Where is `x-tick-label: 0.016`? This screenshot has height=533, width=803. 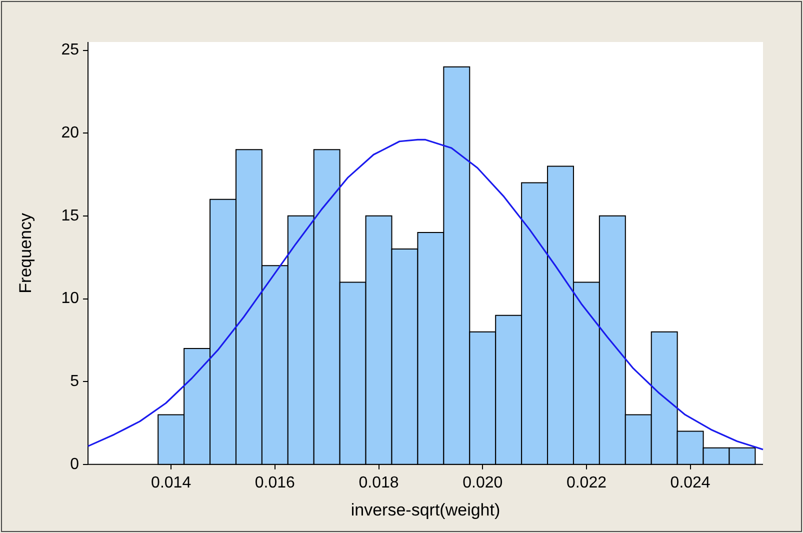 x-tick-label: 0.016 is located at coordinates (275, 483).